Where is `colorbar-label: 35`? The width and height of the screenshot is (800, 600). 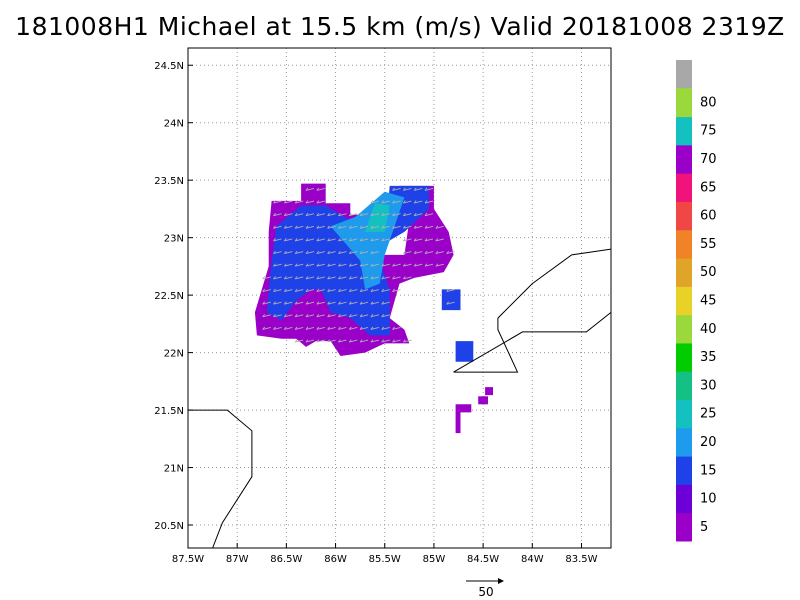 colorbar-label: 35 is located at coordinates (708, 357).